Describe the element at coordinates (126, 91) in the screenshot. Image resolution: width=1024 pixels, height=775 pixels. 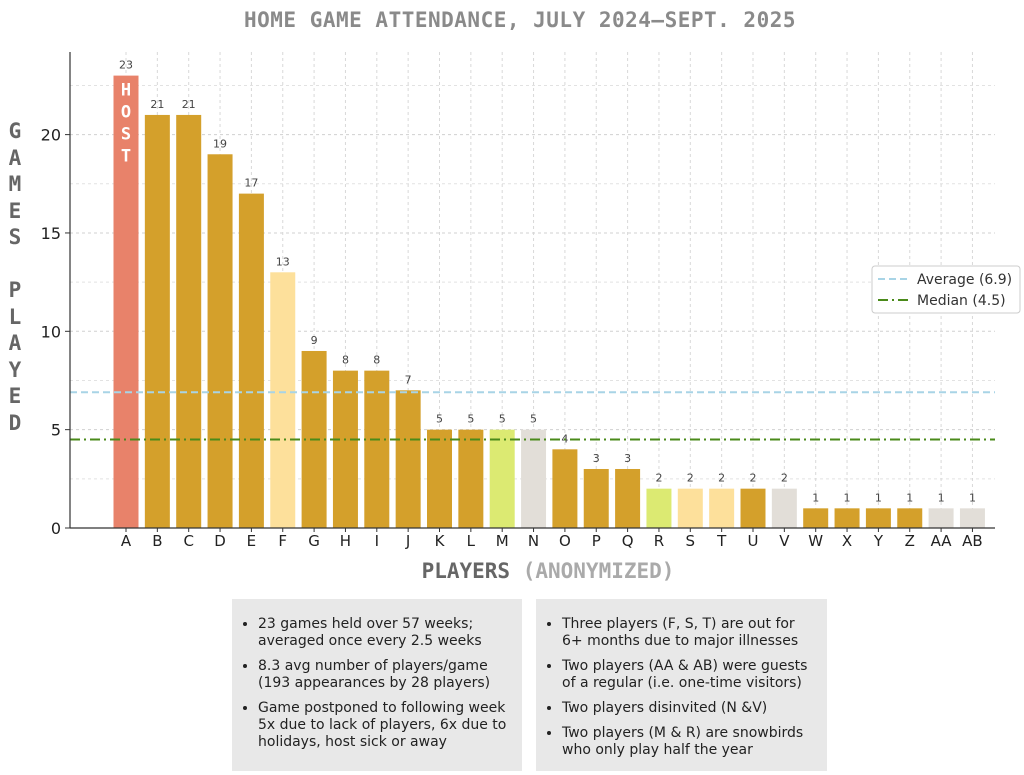
I see `host-label: H` at that location.